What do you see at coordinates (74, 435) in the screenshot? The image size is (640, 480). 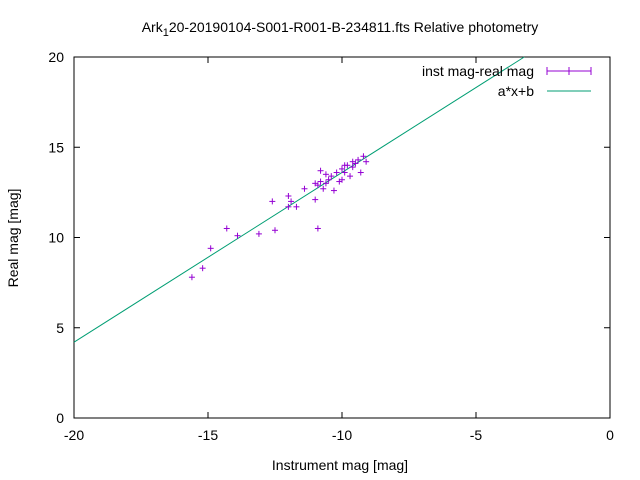 I see `x-tick-label: -20` at bounding box center [74, 435].